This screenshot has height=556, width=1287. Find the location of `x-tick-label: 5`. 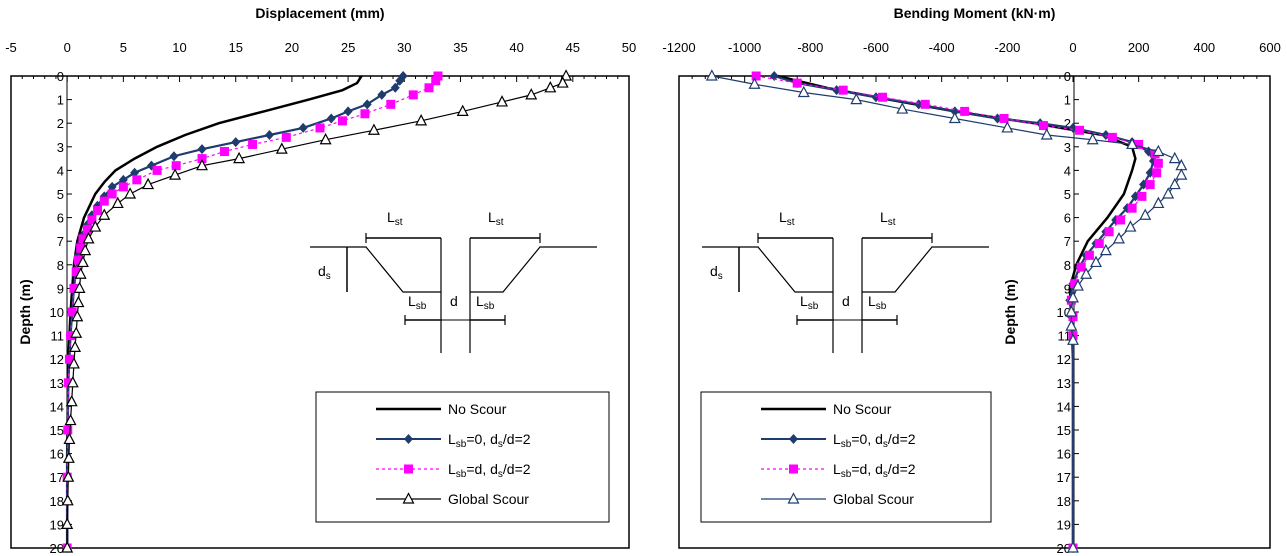

x-tick-label: 5 is located at coordinates (123, 47).